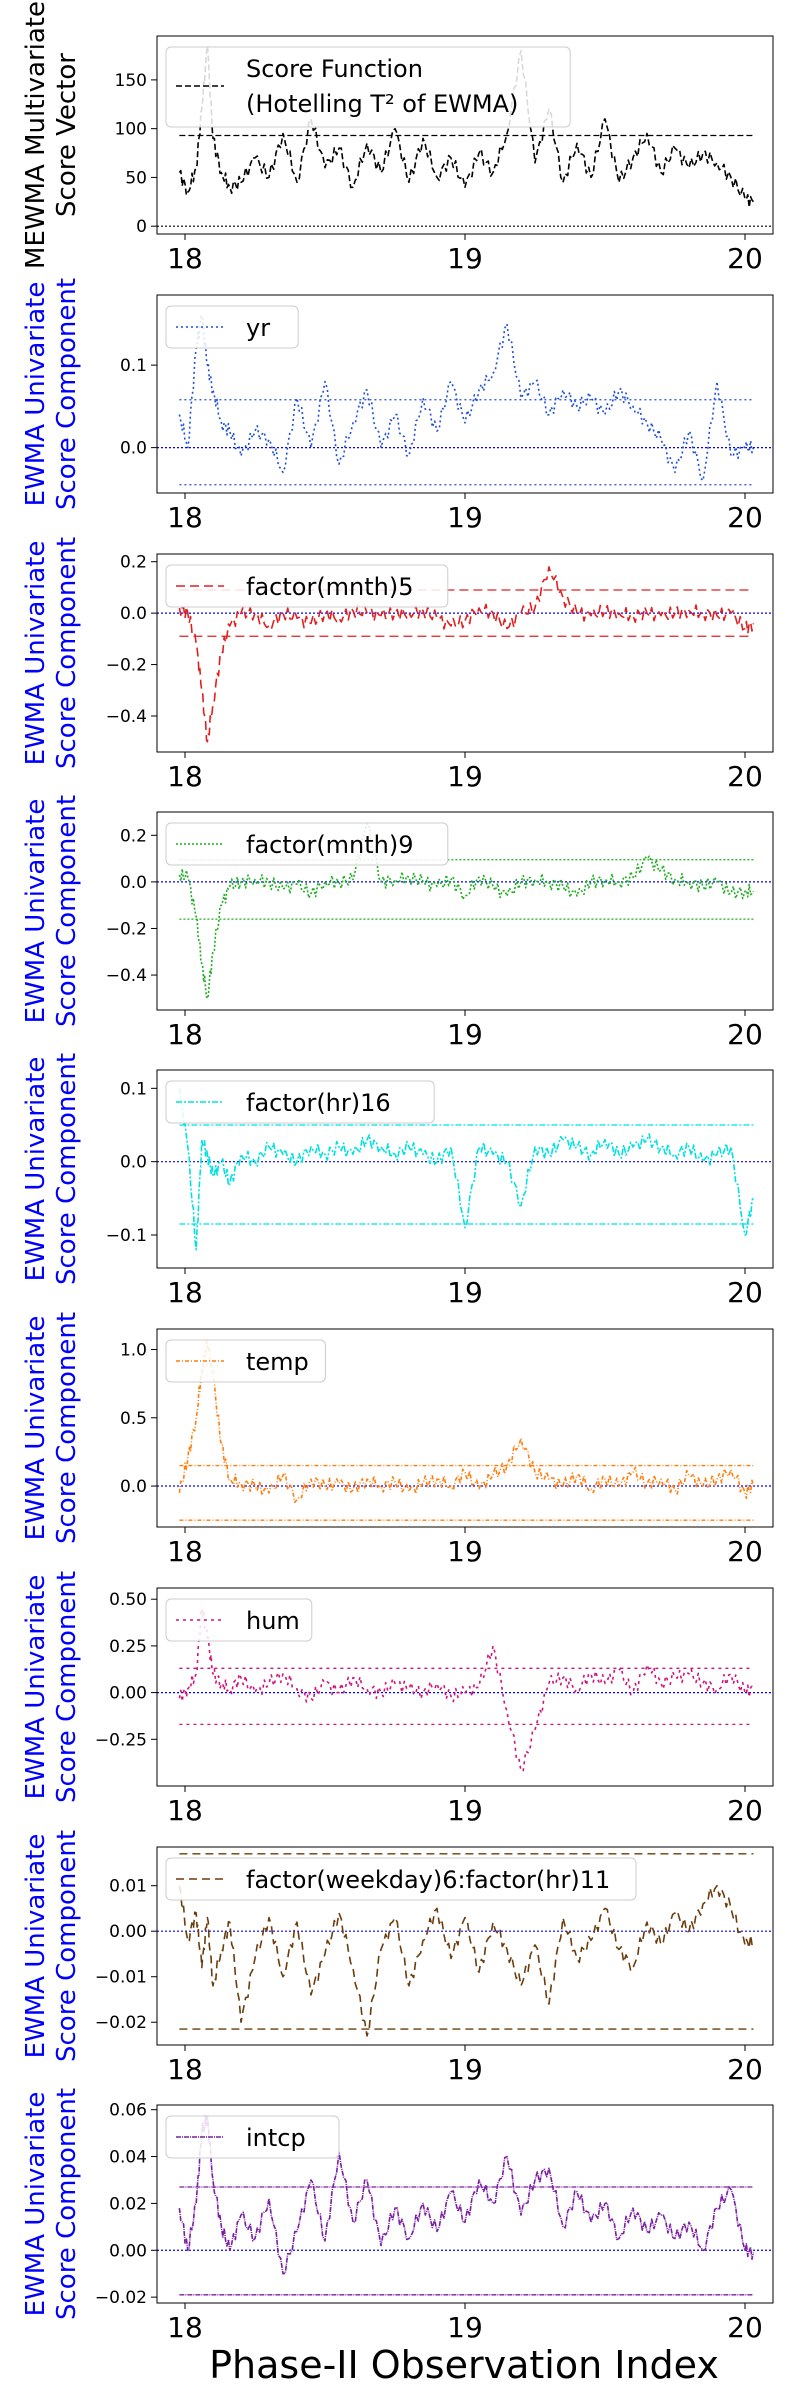  Describe the element at coordinates (126, 1236) in the screenshot. I see `y-tick-label: −0.1` at that location.